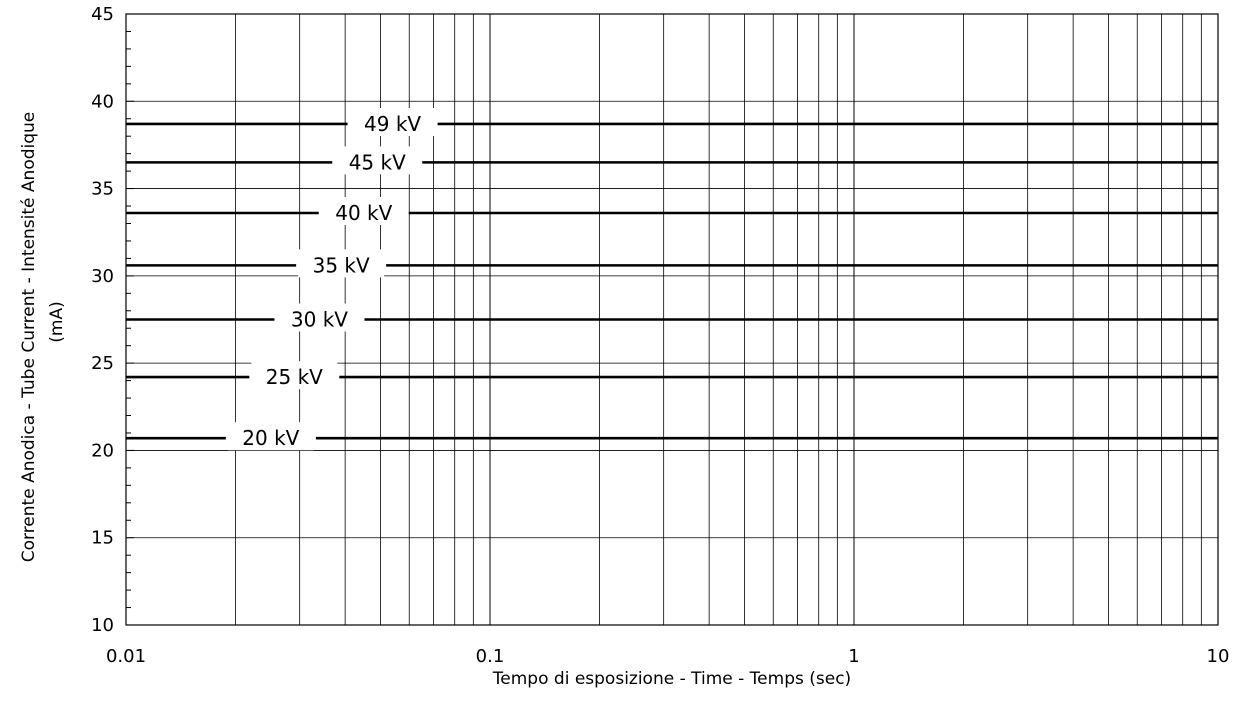 The width and height of the screenshot is (1246, 719). I want to click on y-tick-label: 40, so click(102, 101).